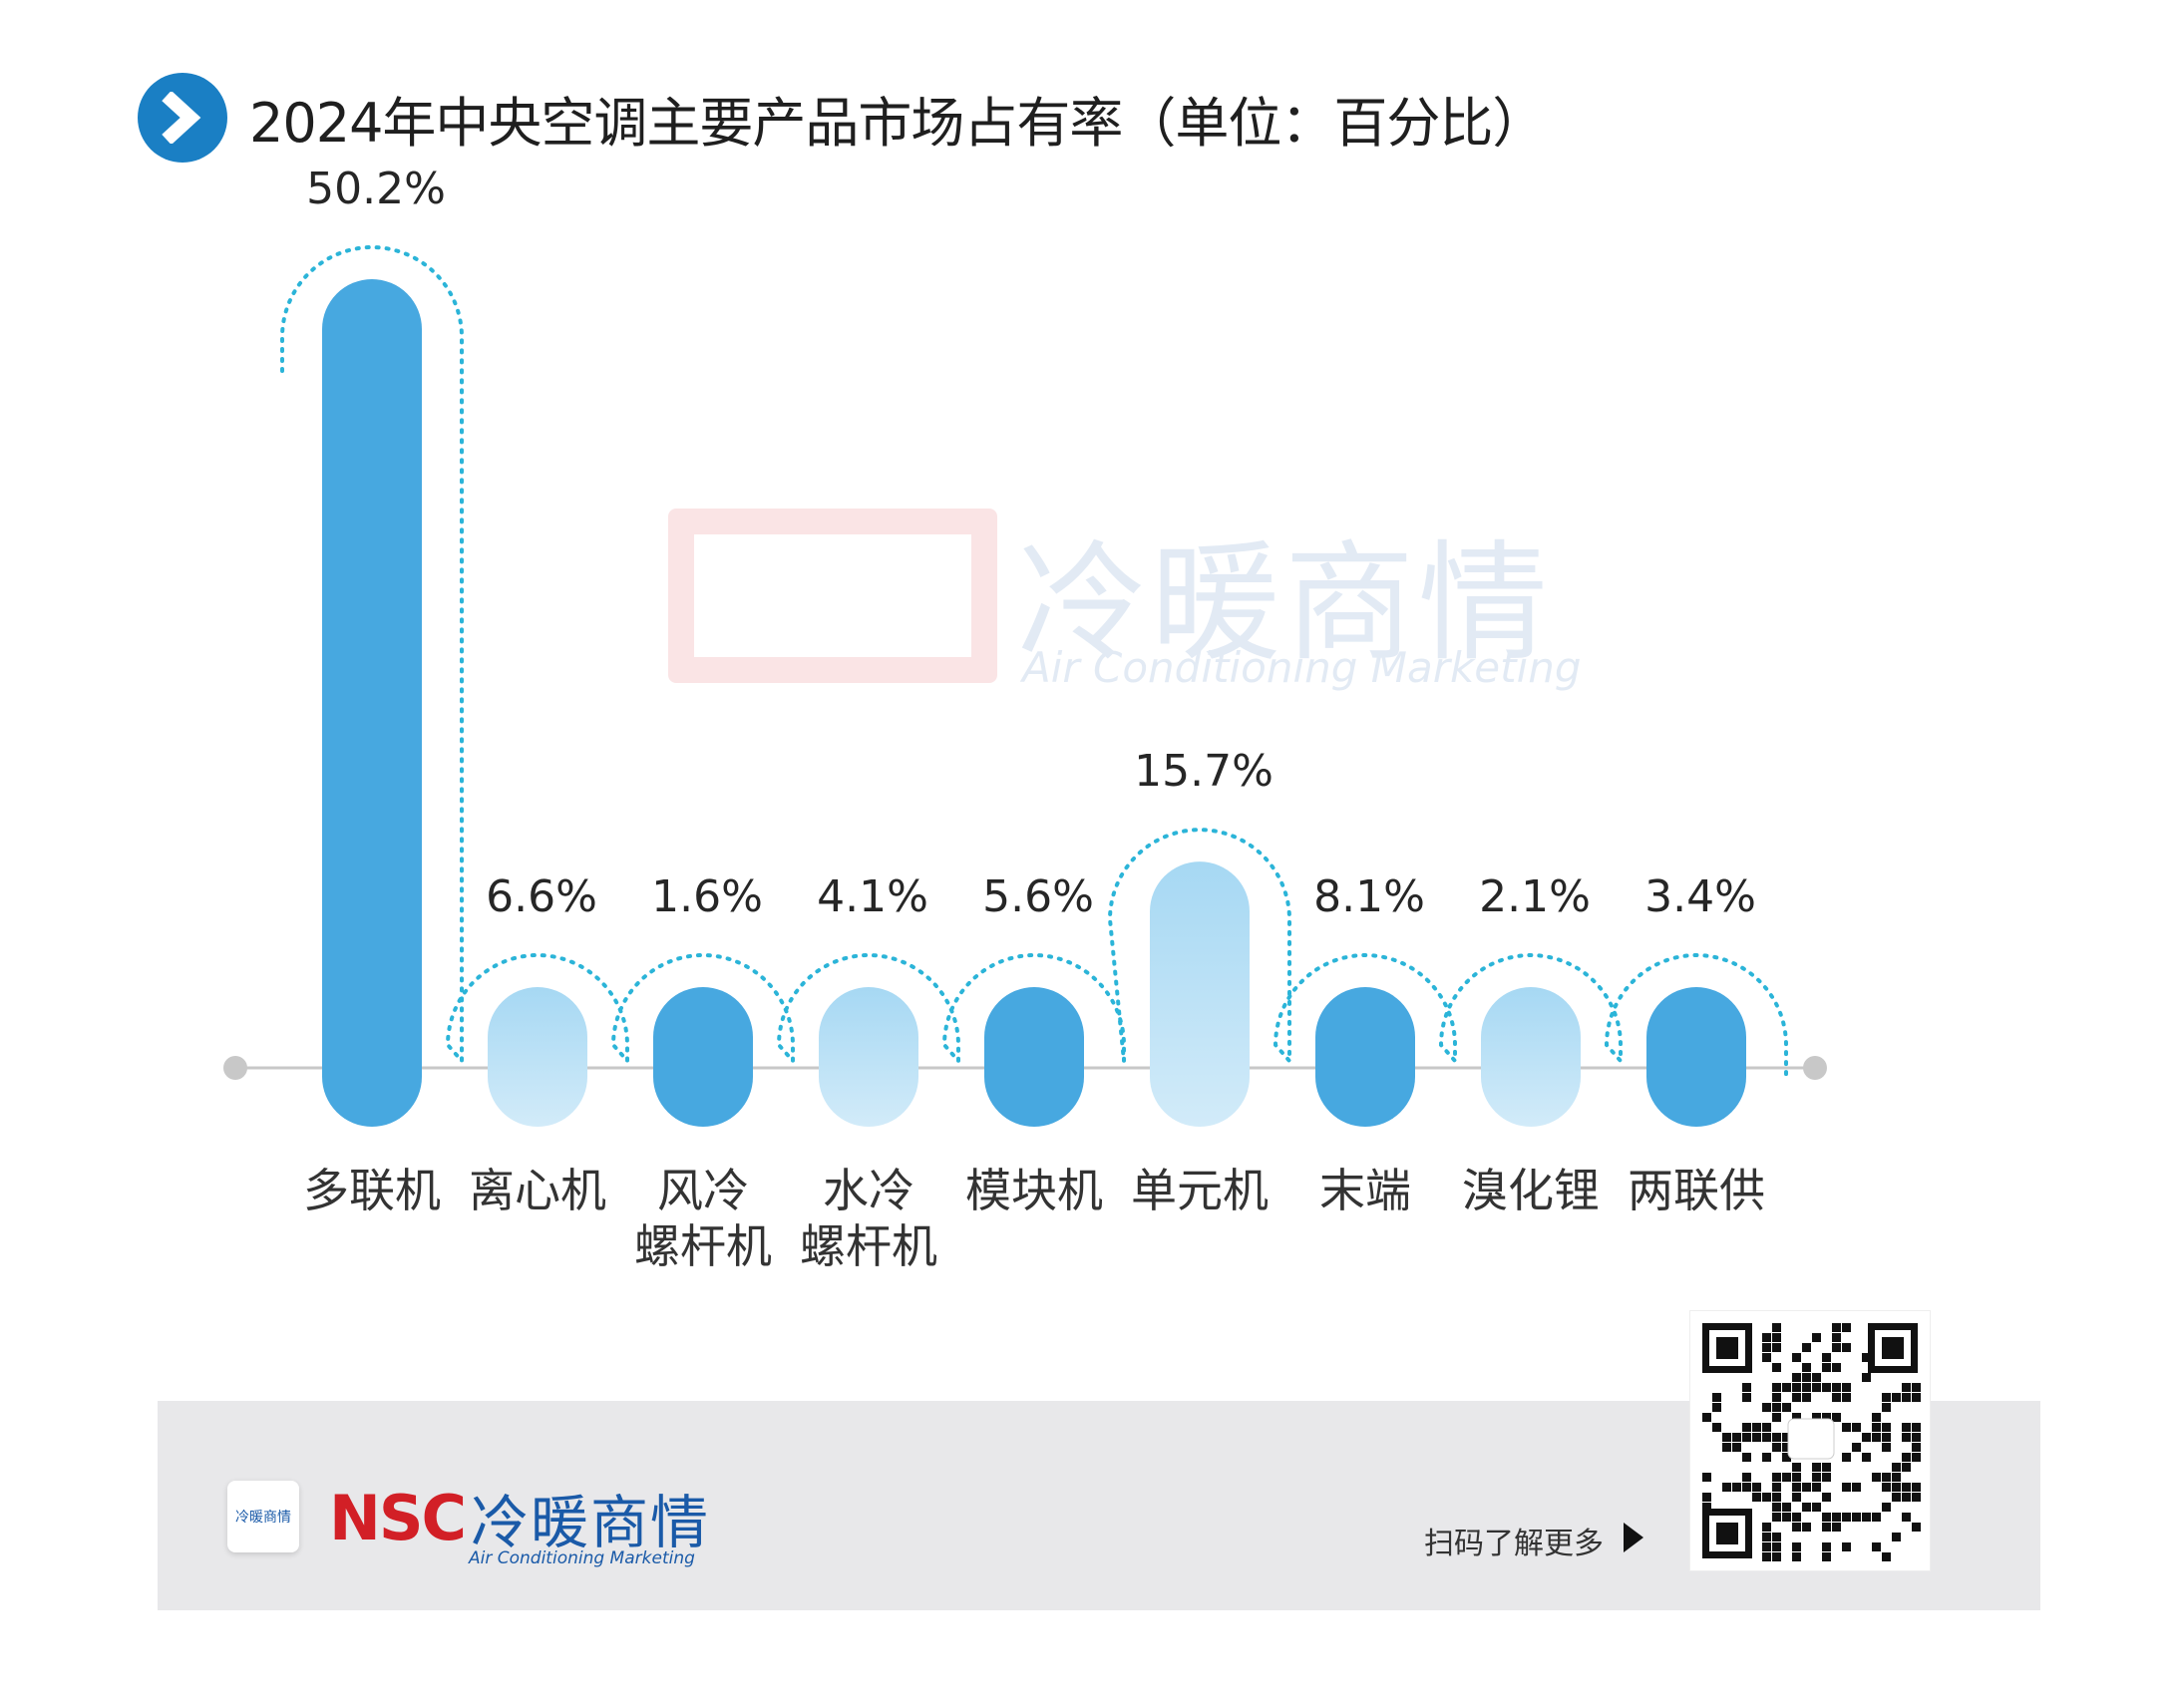 This screenshot has height=1708, width=2183. I want to click on data-label-2: 1.6%, so click(707, 897).